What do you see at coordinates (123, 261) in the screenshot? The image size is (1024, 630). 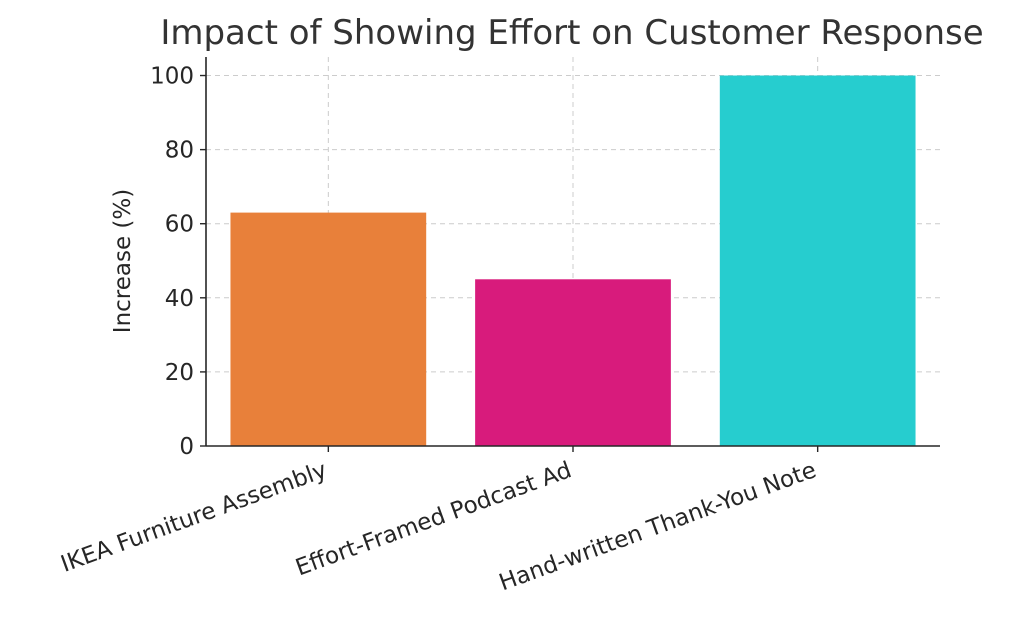 I see `y-axis-label: Increase (%)` at bounding box center [123, 261].